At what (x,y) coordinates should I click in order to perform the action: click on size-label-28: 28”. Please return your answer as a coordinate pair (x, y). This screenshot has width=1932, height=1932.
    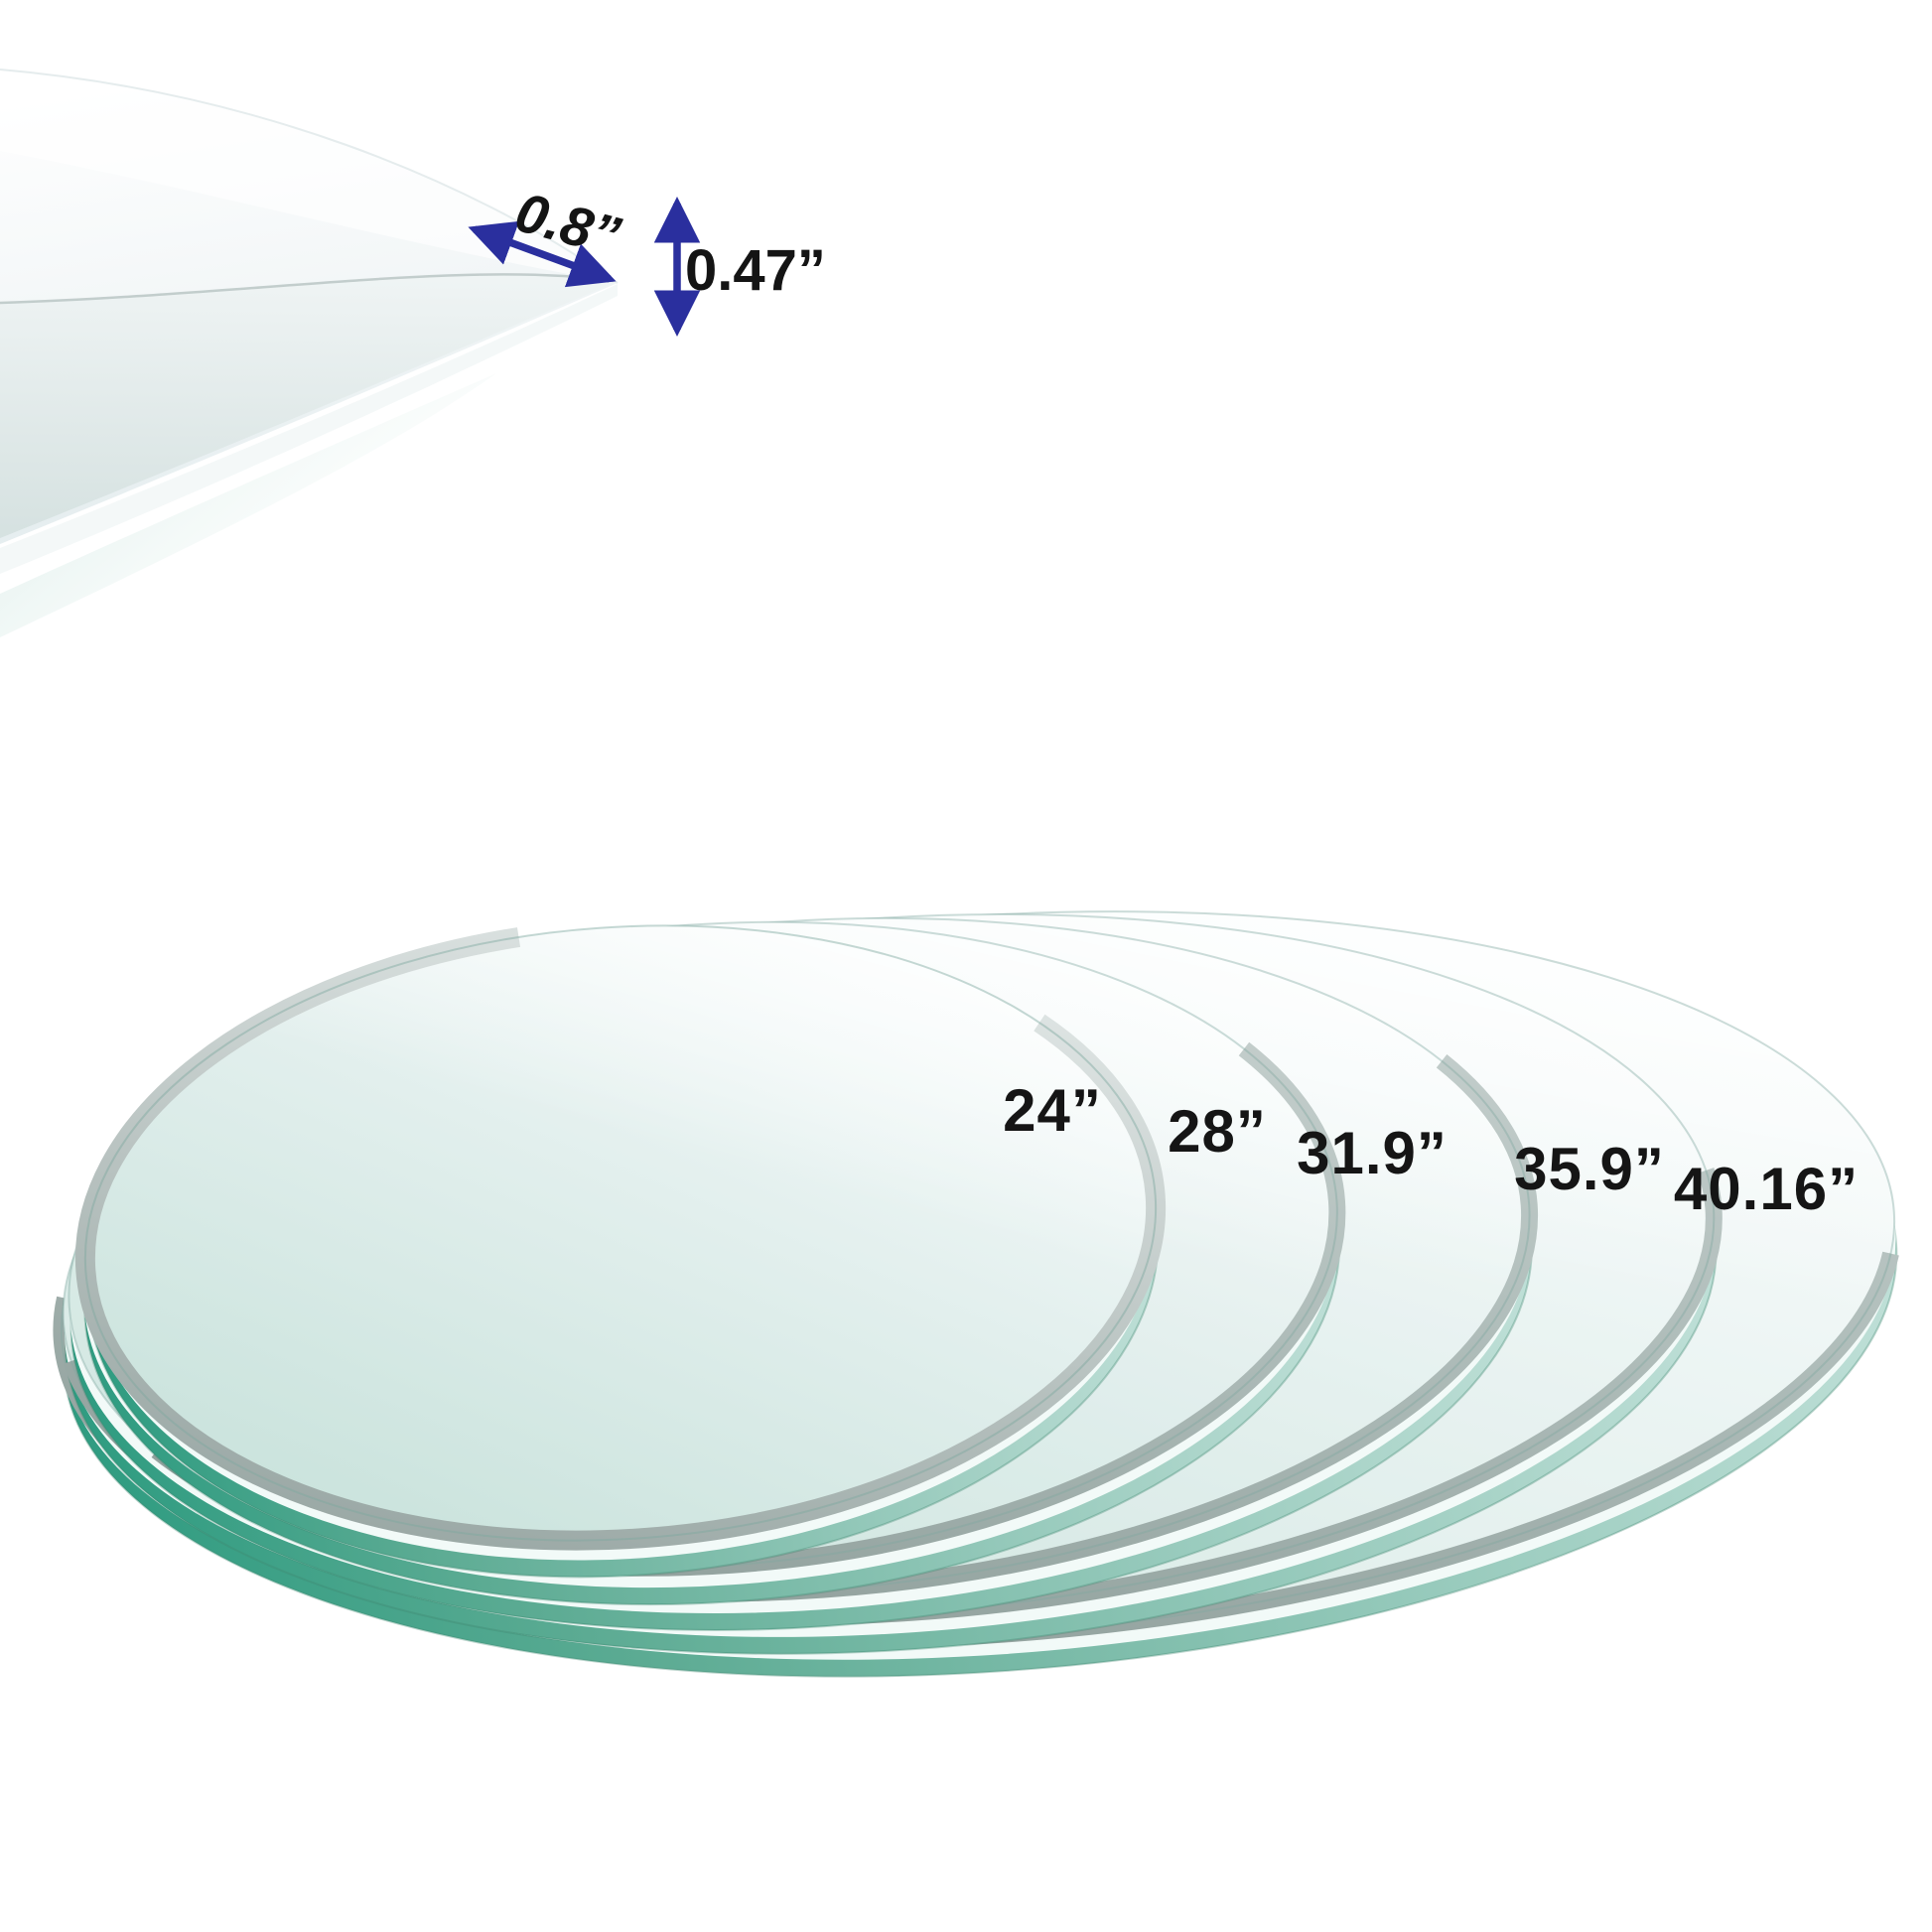
    Looking at the image, I should click on (1217, 1132).